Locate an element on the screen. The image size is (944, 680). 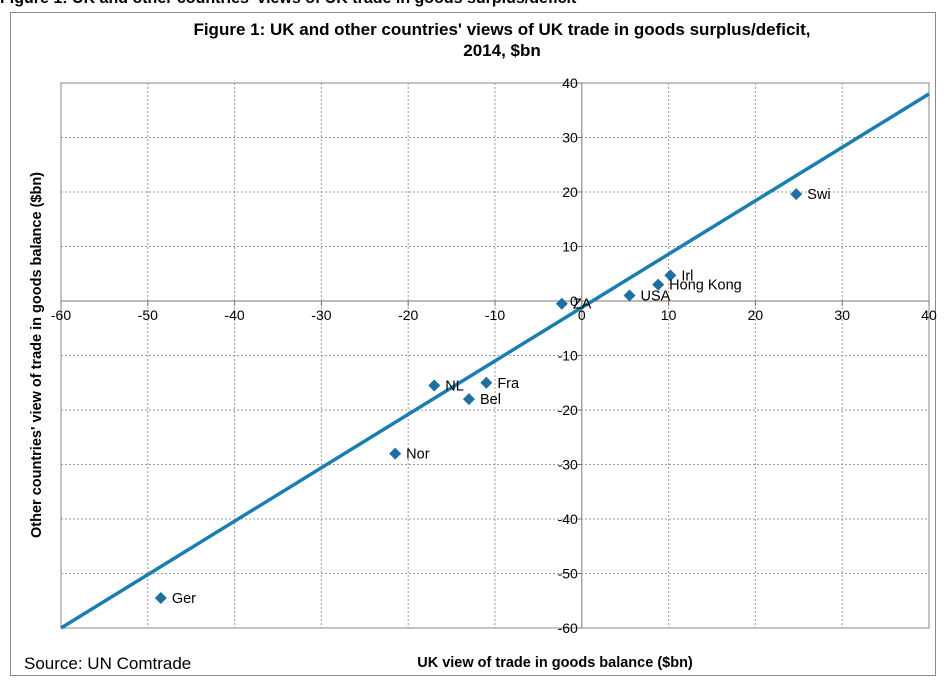
x-tick-label: -50 is located at coordinates (148, 315).